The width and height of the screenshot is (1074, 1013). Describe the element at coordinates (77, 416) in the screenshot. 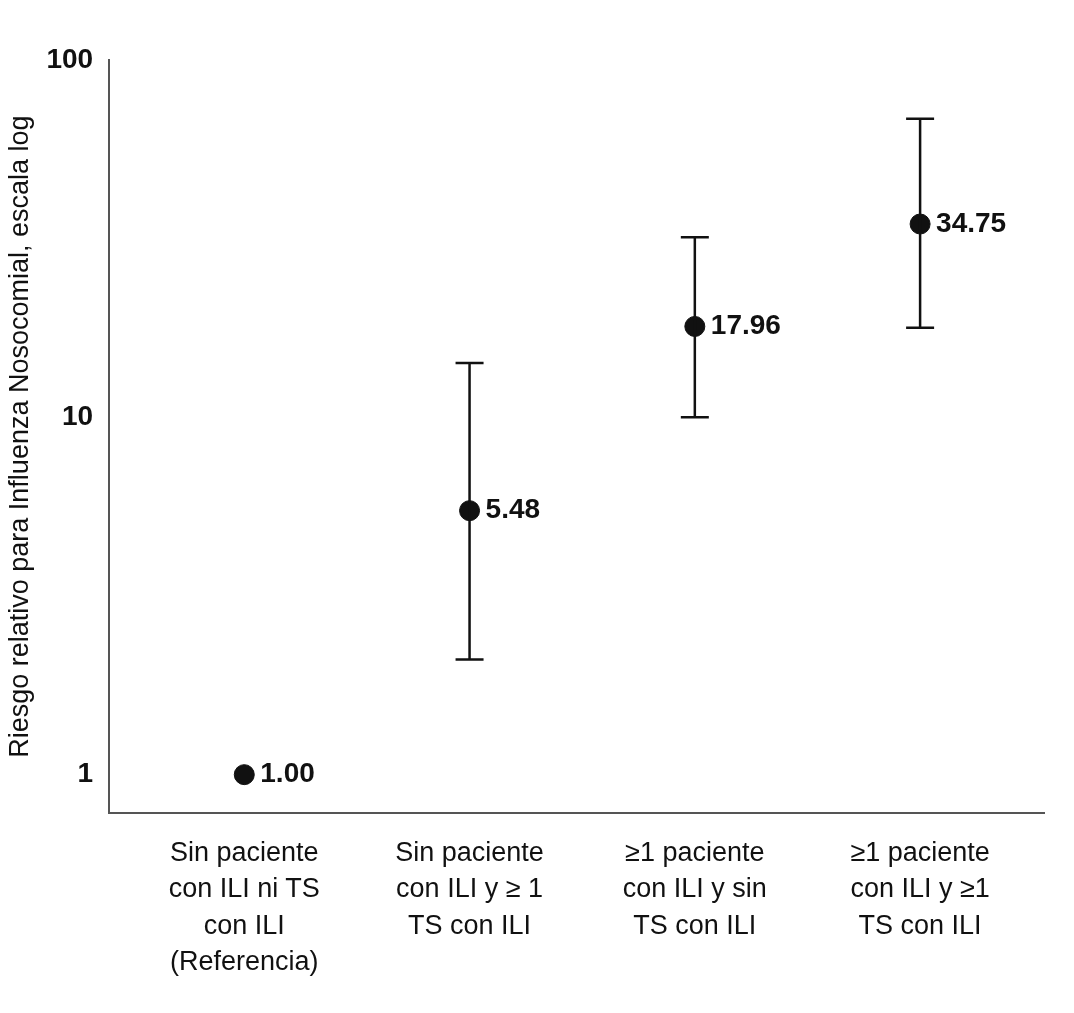

I see `y-tick-label: 10` at that location.